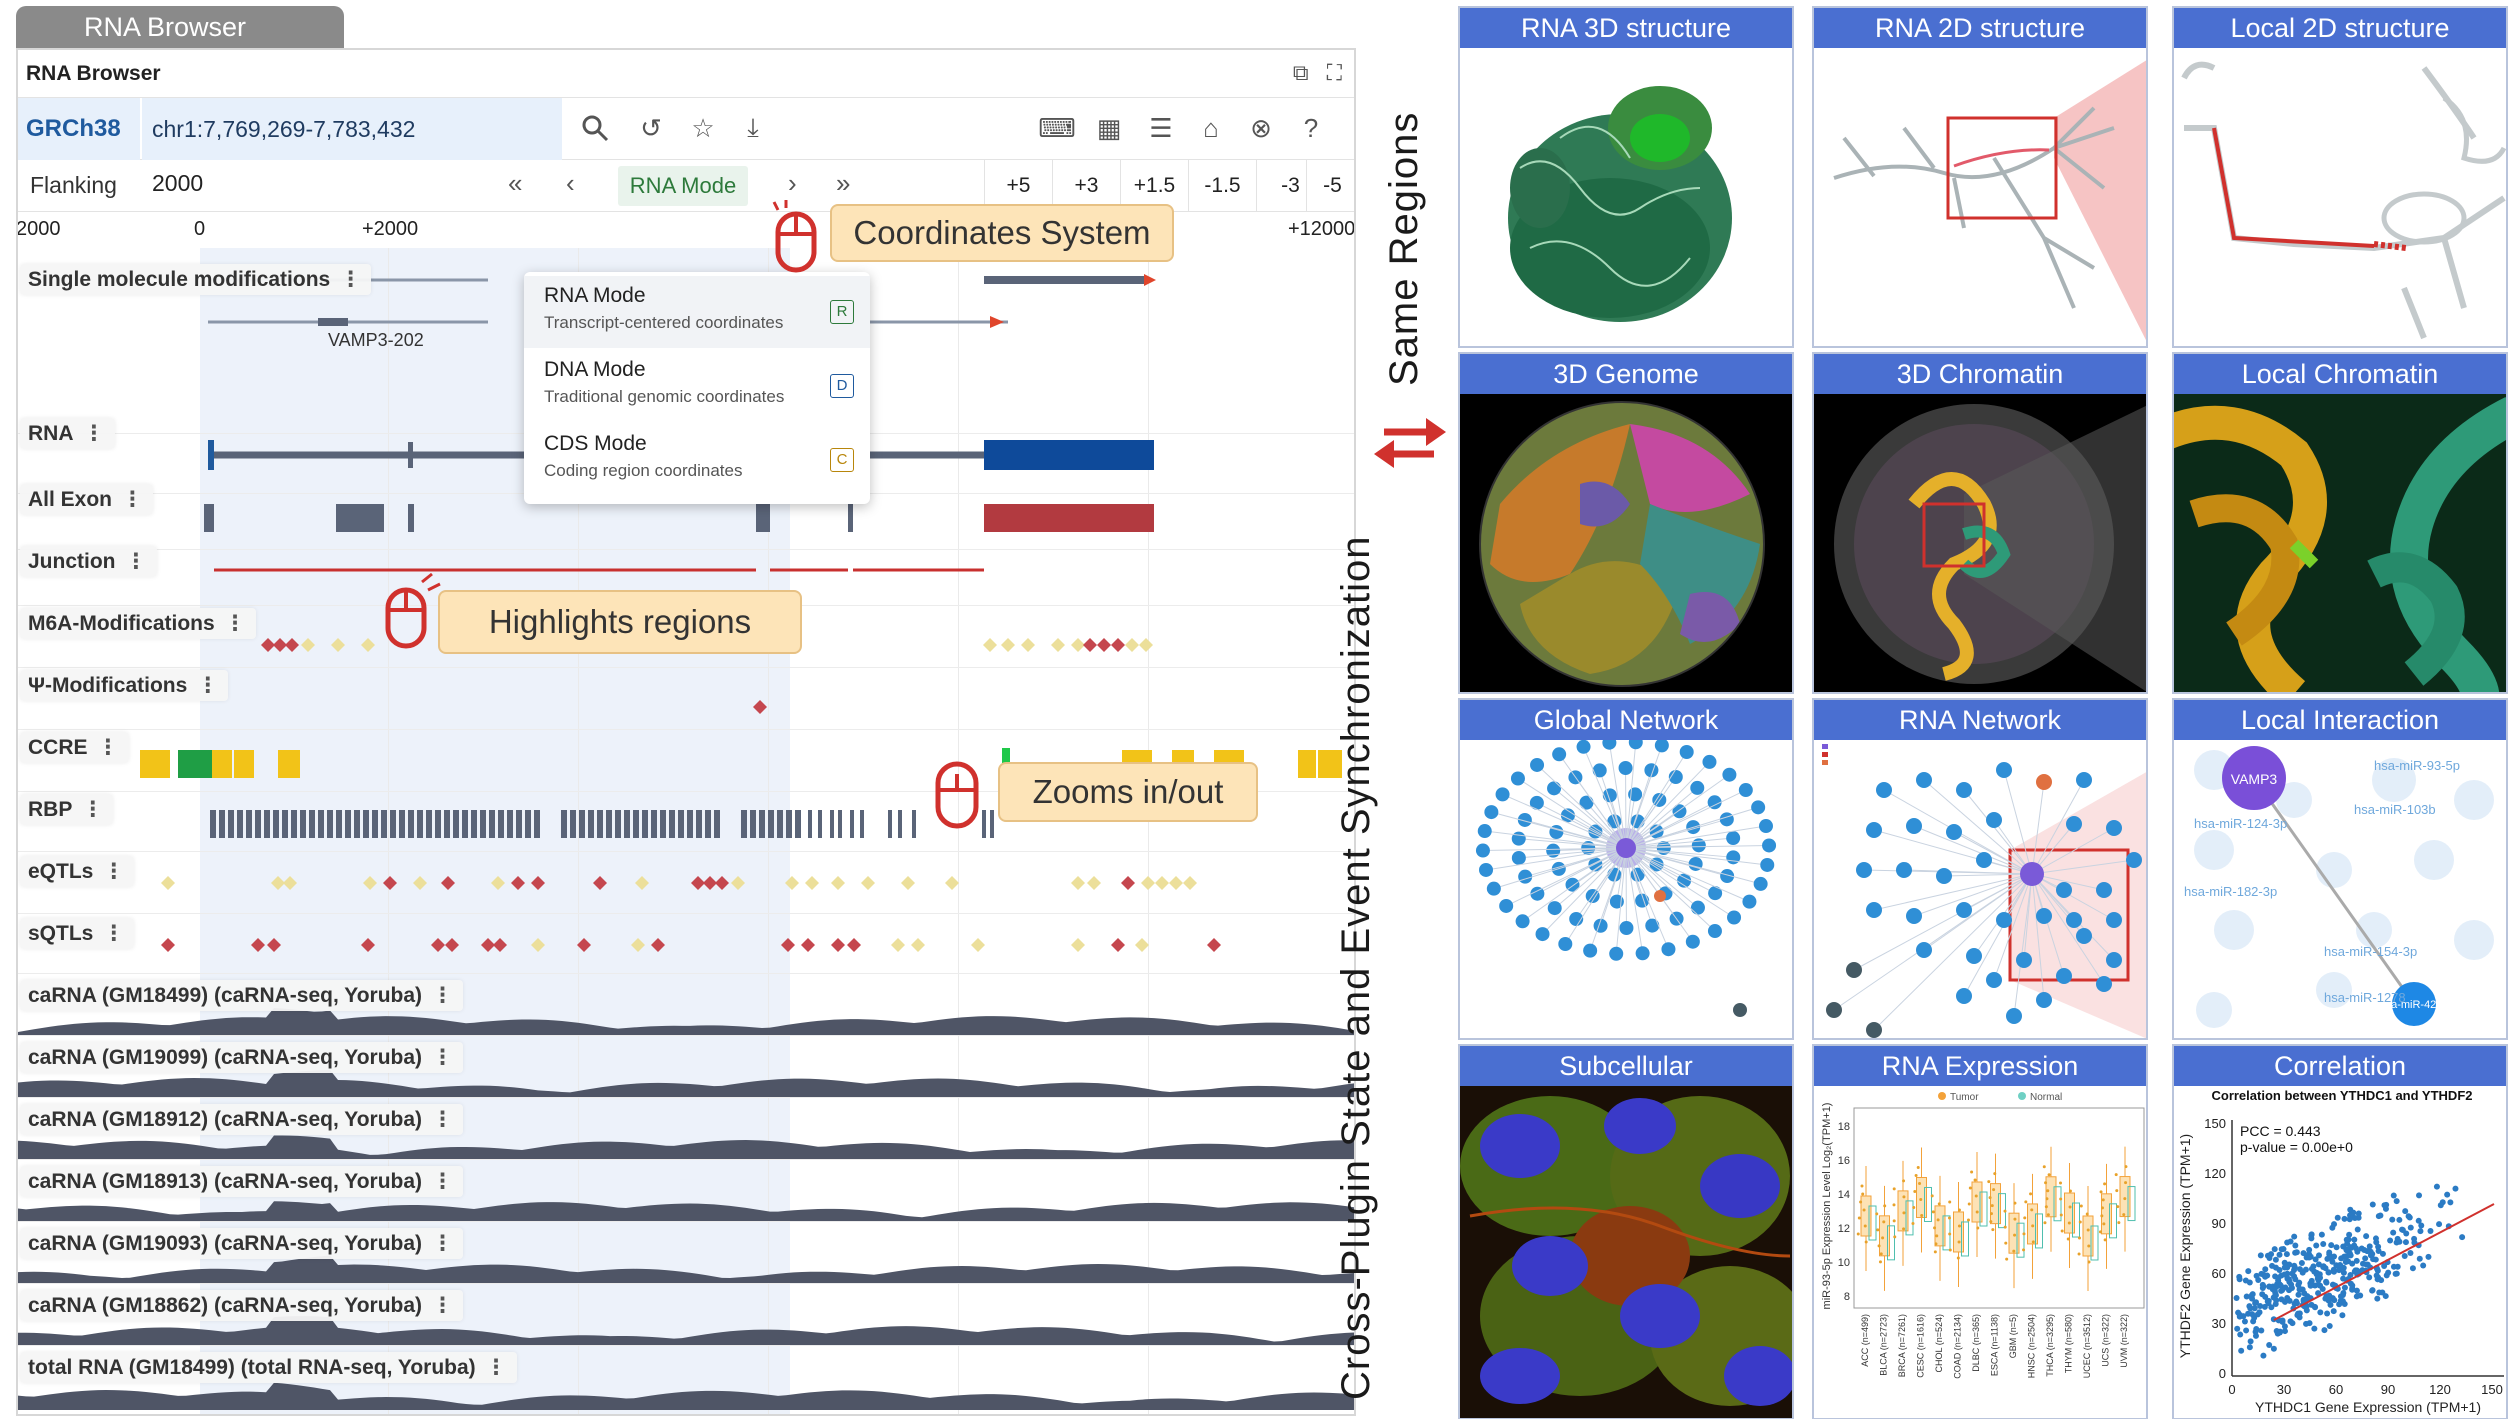 Image resolution: width=2518 pixels, height=1419 pixels. Describe the element at coordinates (1109, 127) in the screenshot. I see `grid-icon: ▦` at that location.